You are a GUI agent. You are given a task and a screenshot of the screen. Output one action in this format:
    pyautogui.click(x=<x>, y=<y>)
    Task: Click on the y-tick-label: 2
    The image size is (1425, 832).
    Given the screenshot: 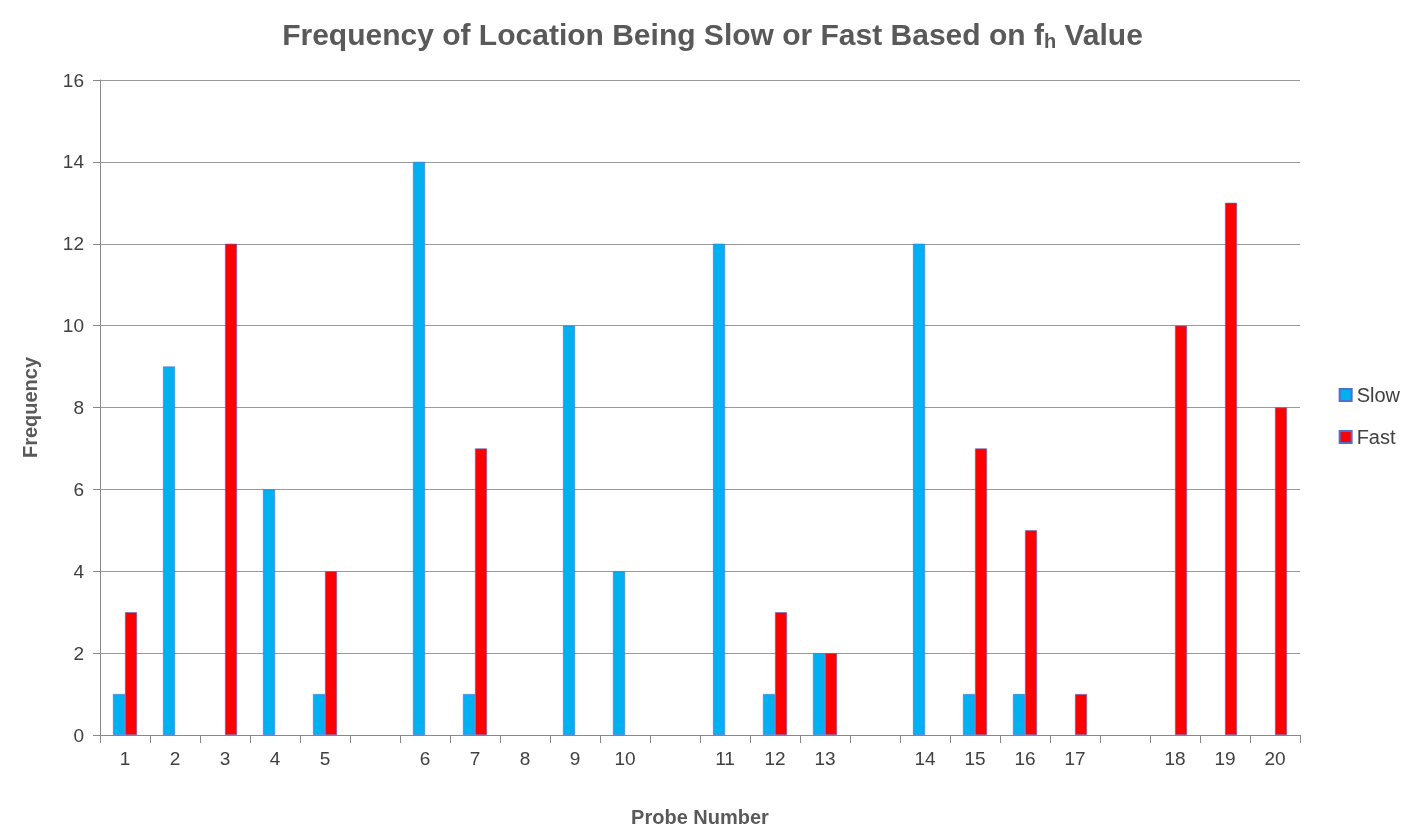 What is the action you would take?
    pyautogui.click(x=78, y=653)
    